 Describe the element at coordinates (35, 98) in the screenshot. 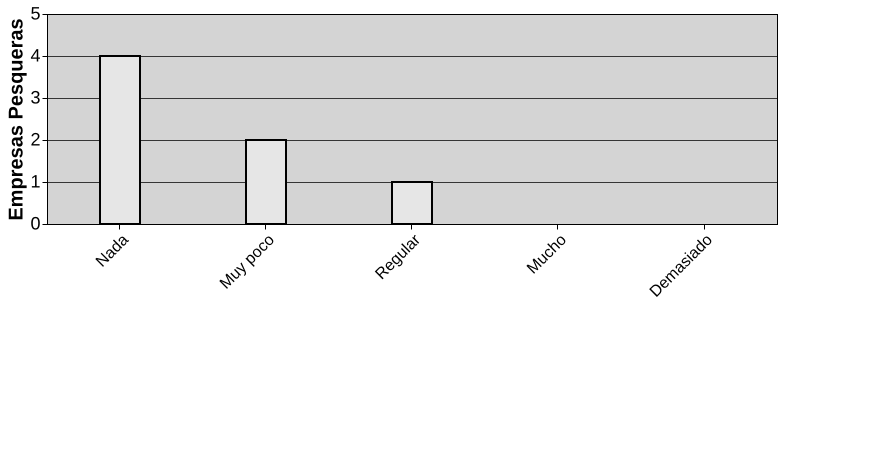

I see `y-tick-label: 3` at that location.